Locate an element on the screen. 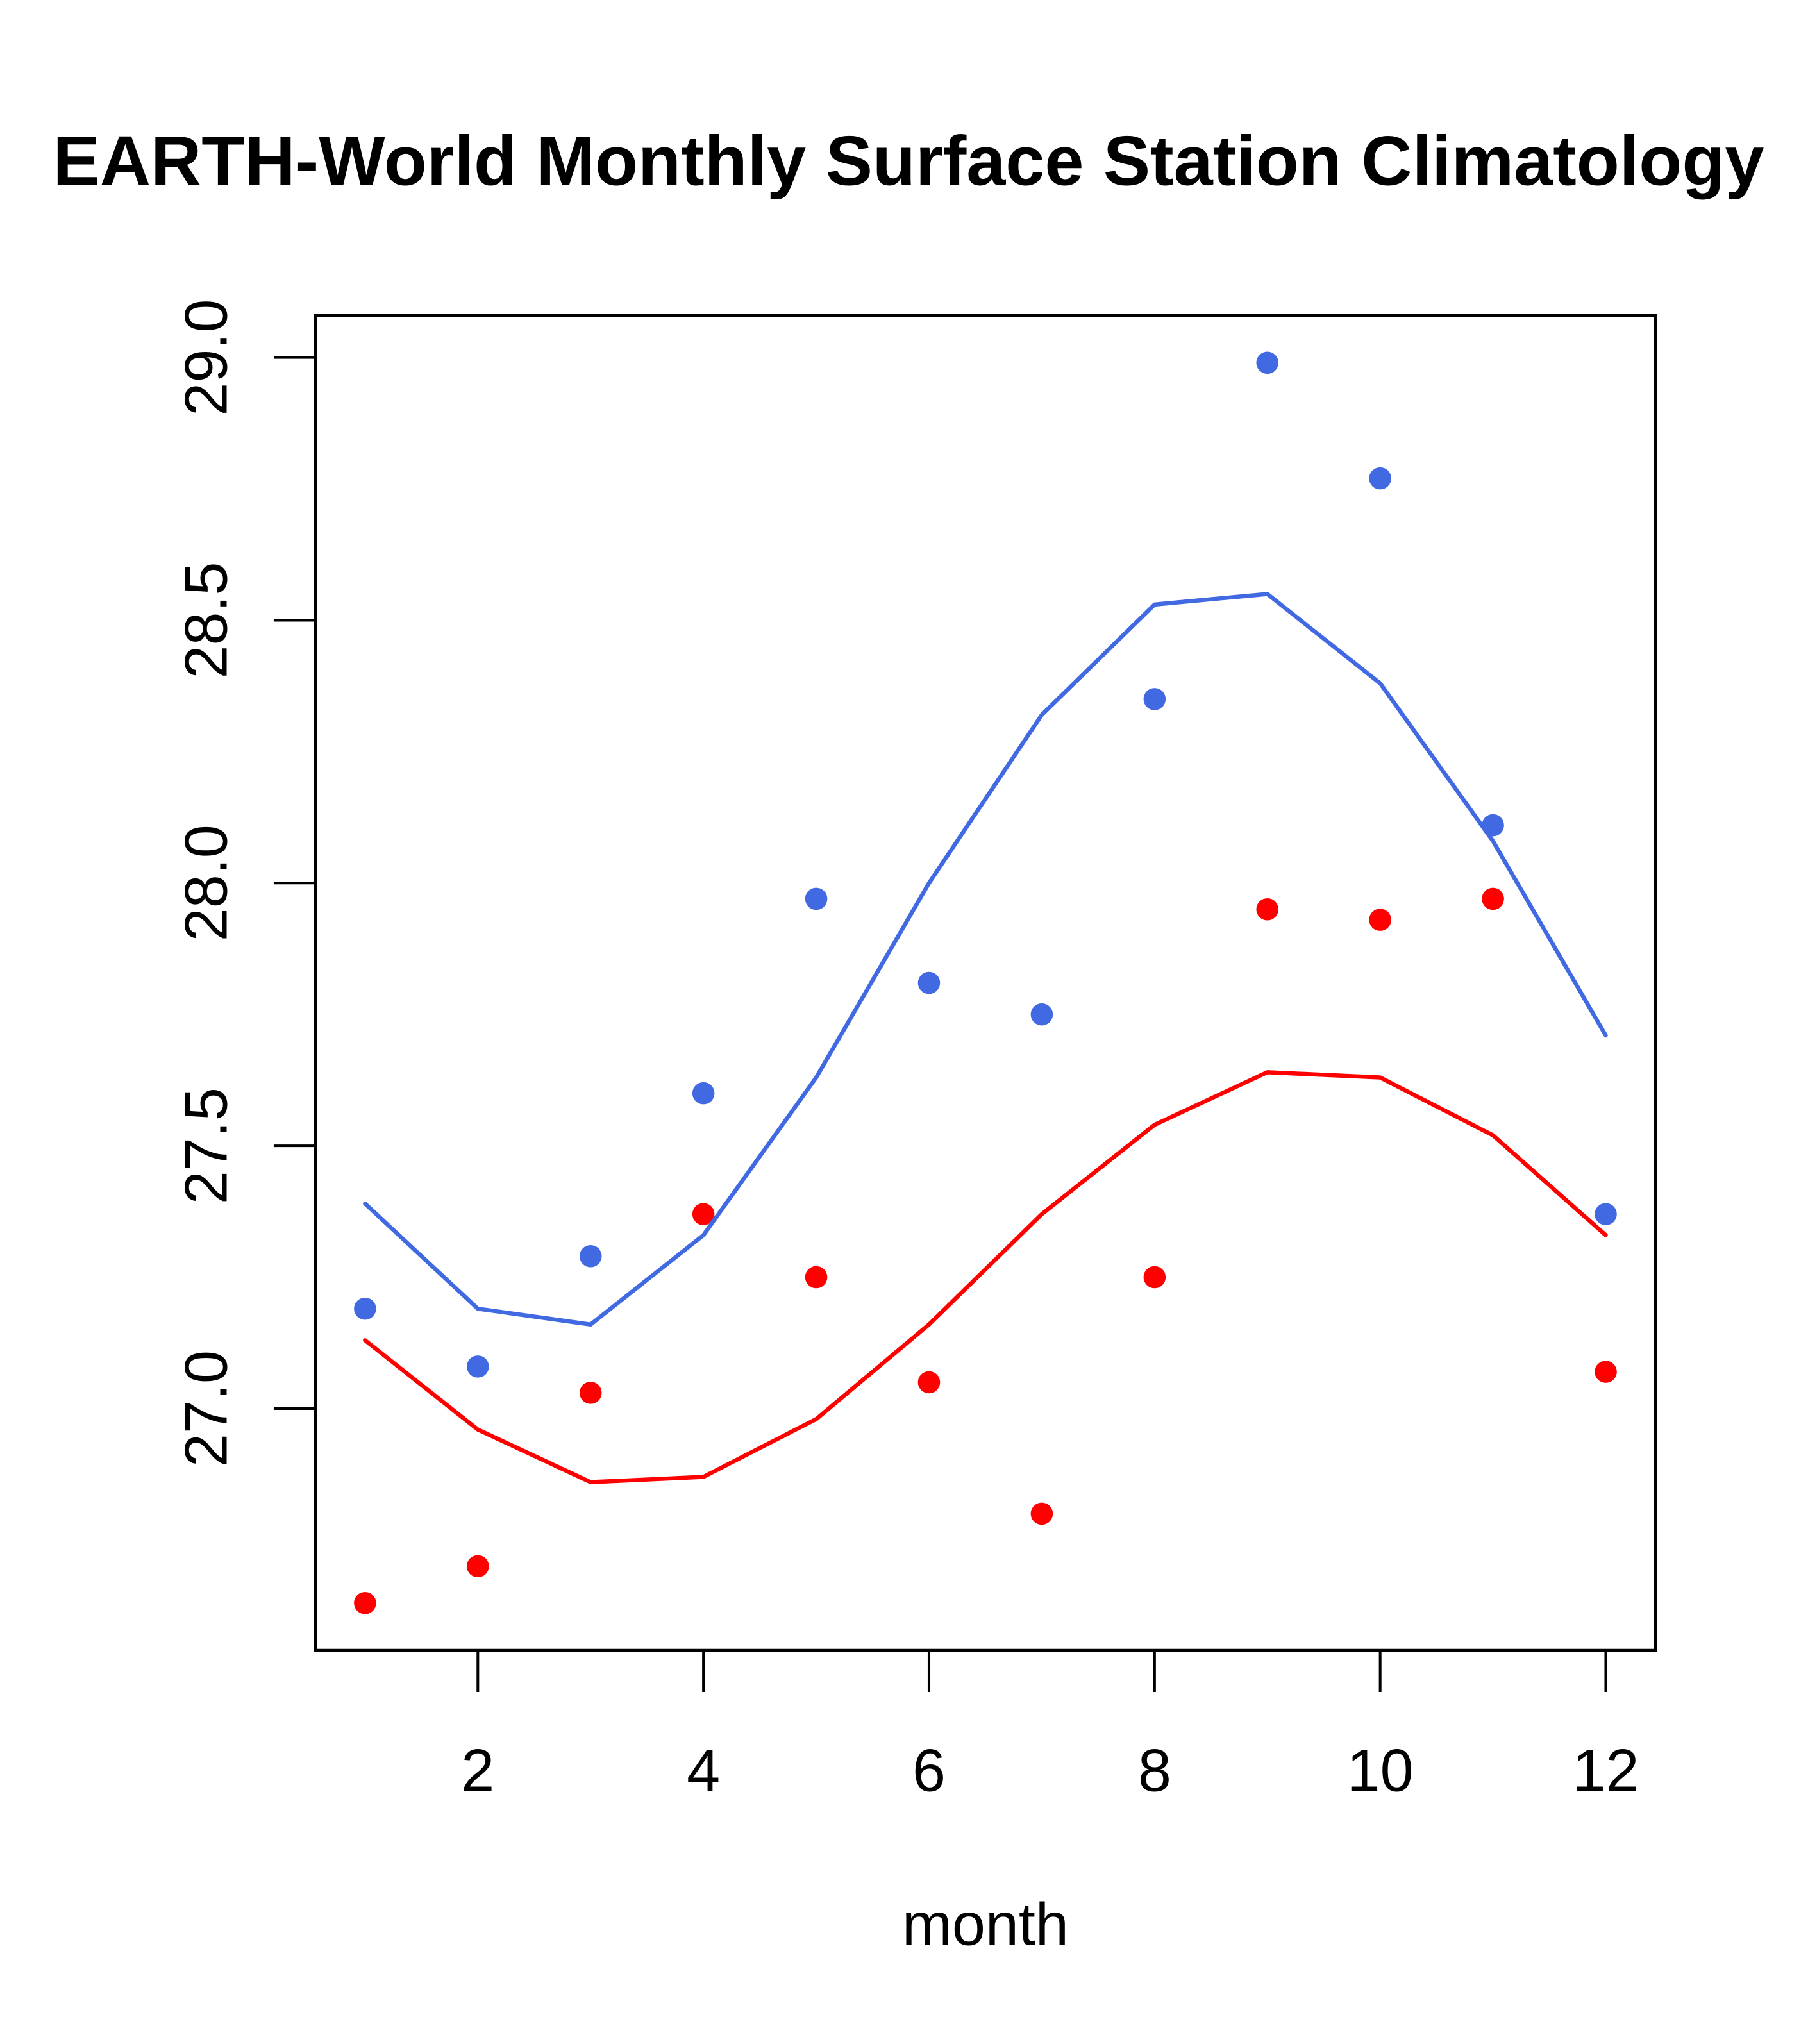 The width and height of the screenshot is (1817, 2044). x-tick-label: 4 is located at coordinates (703, 1770).